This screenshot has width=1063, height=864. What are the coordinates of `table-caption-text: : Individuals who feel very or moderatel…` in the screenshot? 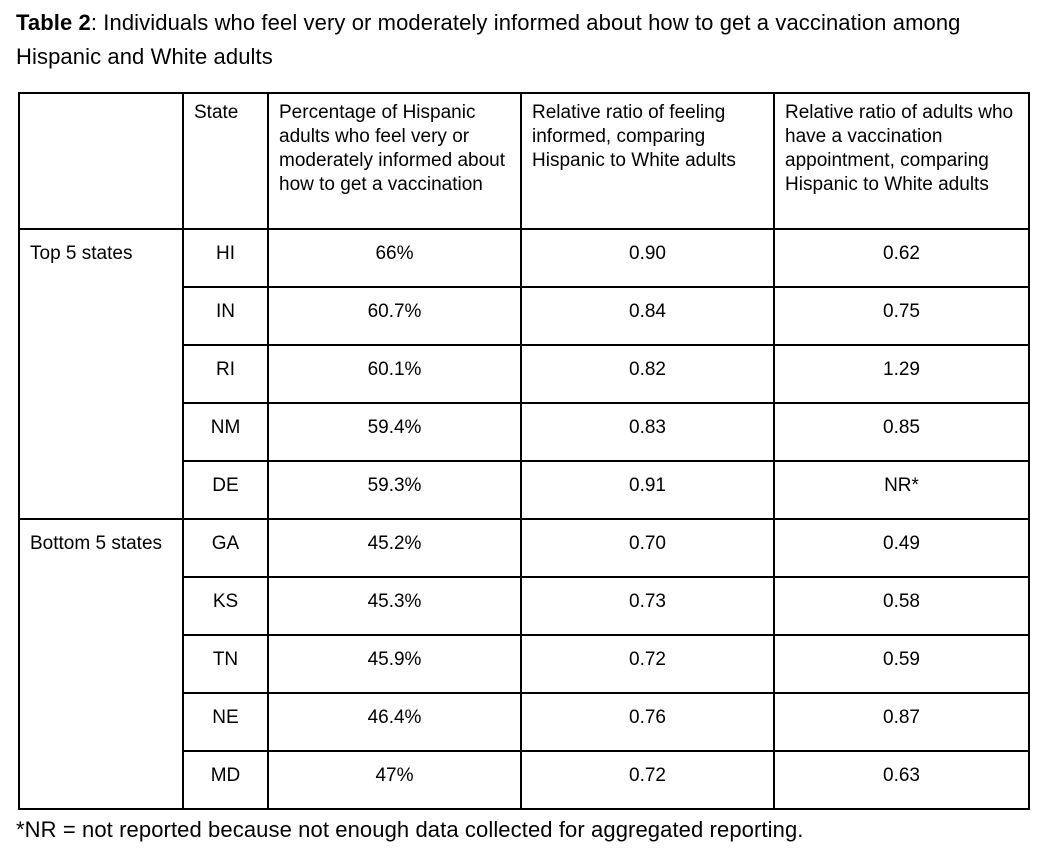 It's located at (488, 39).